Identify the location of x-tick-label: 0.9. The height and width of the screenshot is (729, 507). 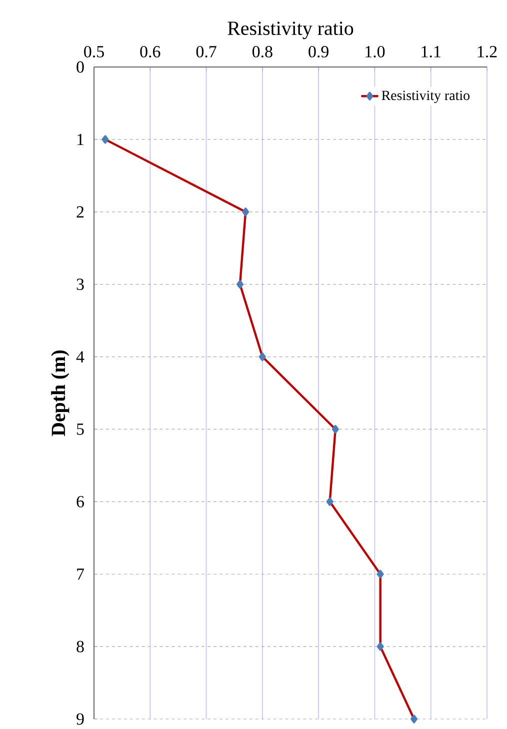
(318, 52).